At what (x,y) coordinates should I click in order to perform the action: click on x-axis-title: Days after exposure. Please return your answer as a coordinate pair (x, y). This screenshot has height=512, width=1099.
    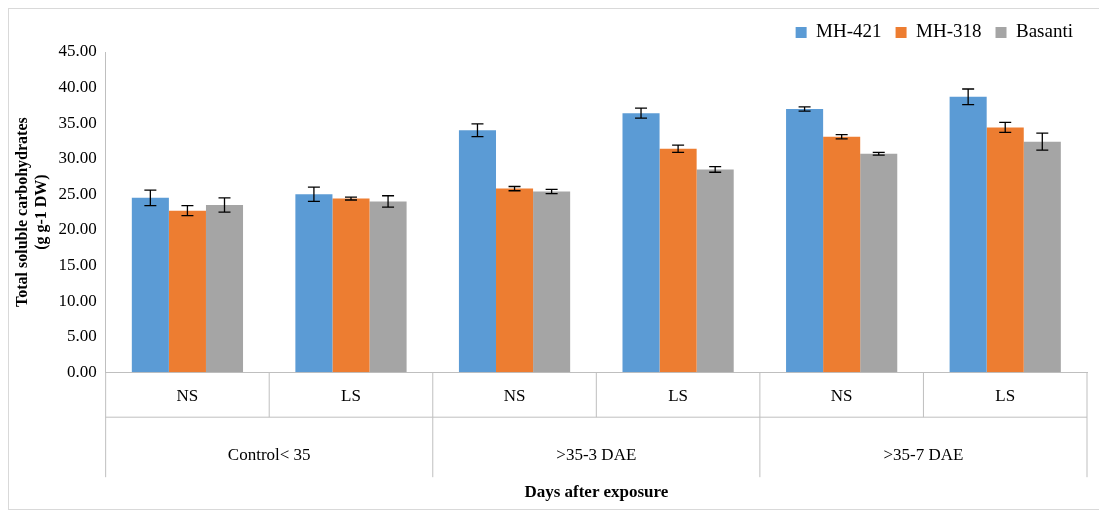
    Looking at the image, I should click on (596, 492).